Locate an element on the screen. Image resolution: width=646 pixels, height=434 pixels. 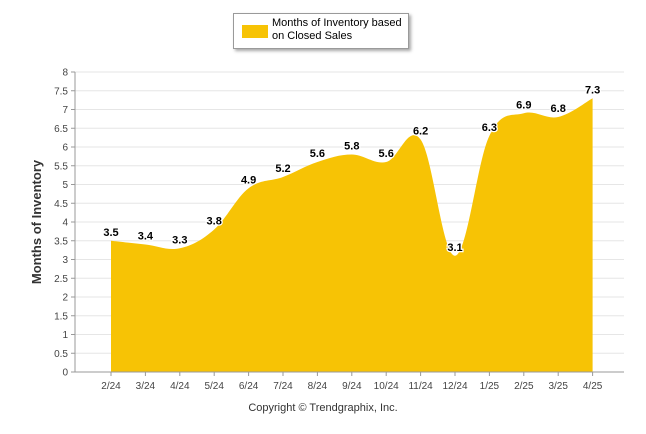
x-tick-label: 5/24 is located at coordinates (214, 386).